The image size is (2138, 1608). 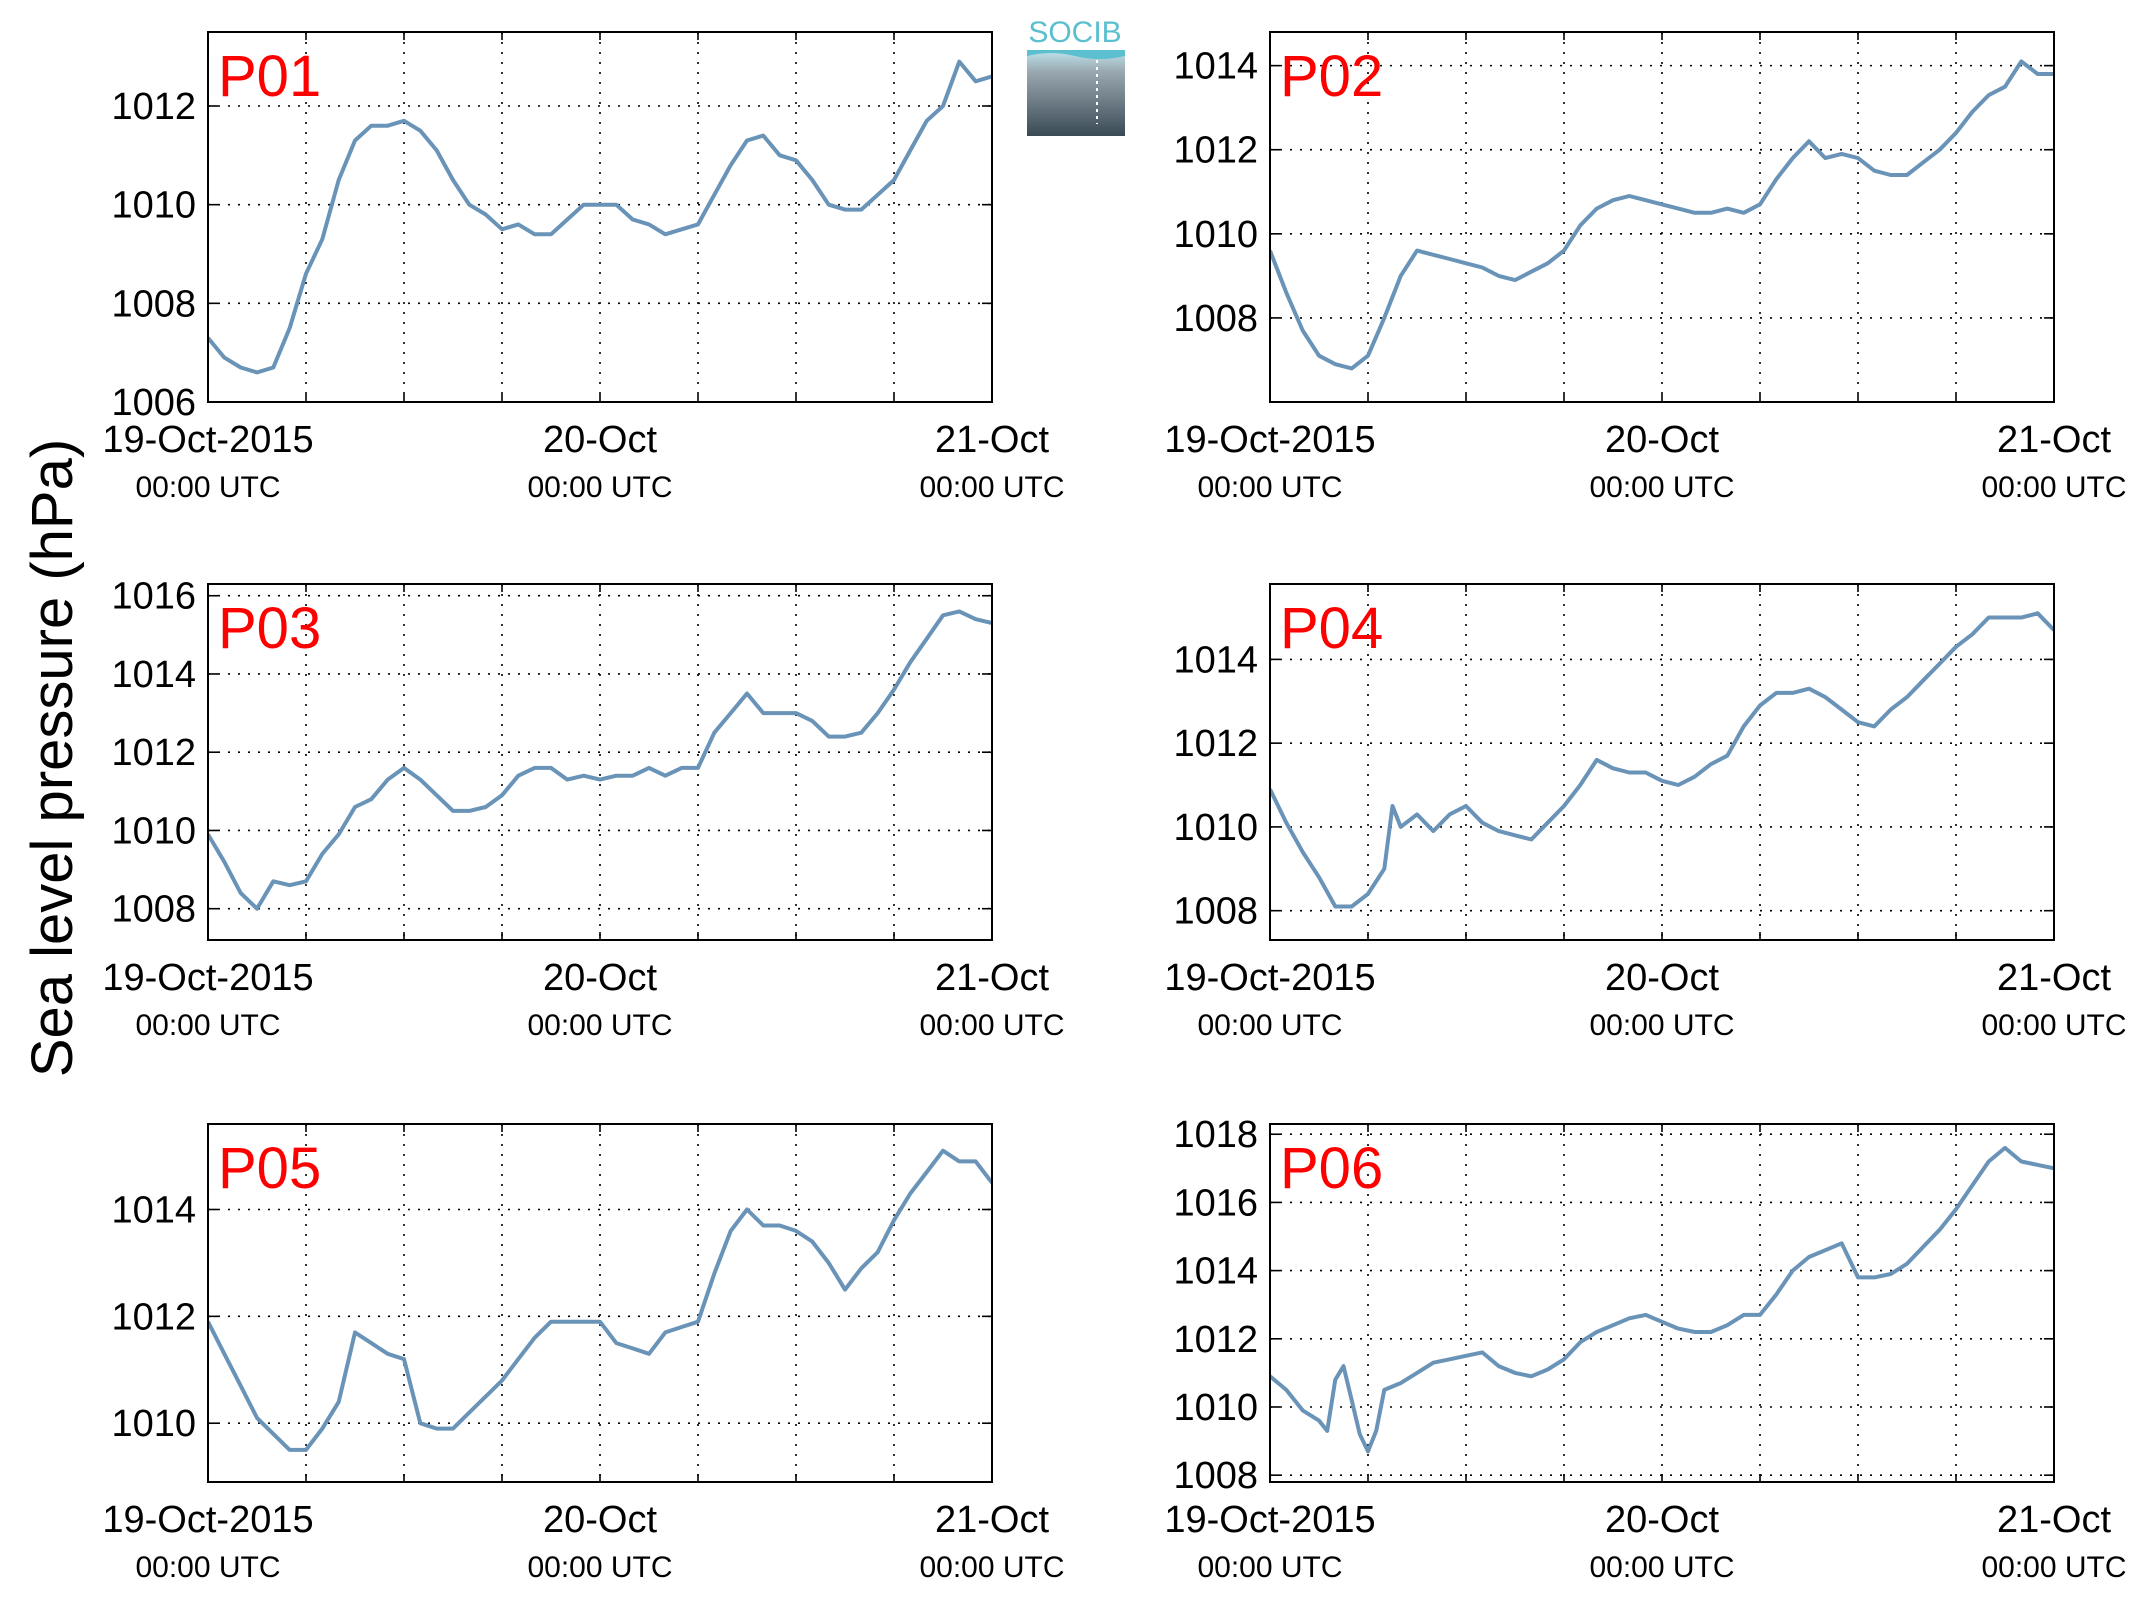 I want to click on y-tick-label: 1006, so click(x=153, y=403).